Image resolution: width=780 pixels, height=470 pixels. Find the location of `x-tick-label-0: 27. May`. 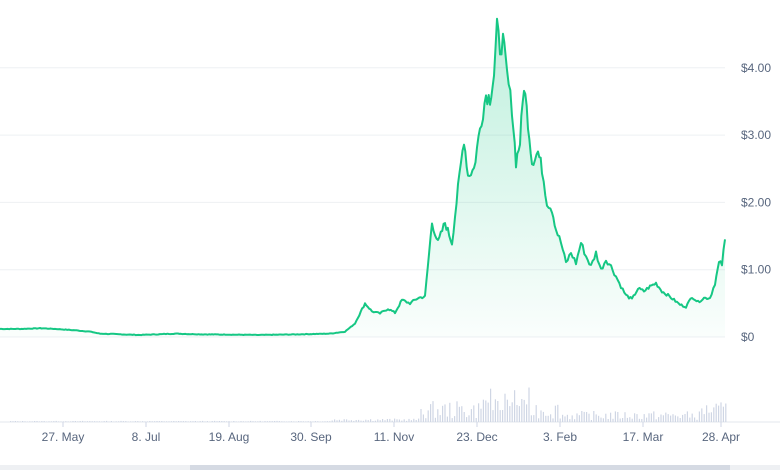

x-tick-label-0: 27. May is located at coordinates (63, 437).